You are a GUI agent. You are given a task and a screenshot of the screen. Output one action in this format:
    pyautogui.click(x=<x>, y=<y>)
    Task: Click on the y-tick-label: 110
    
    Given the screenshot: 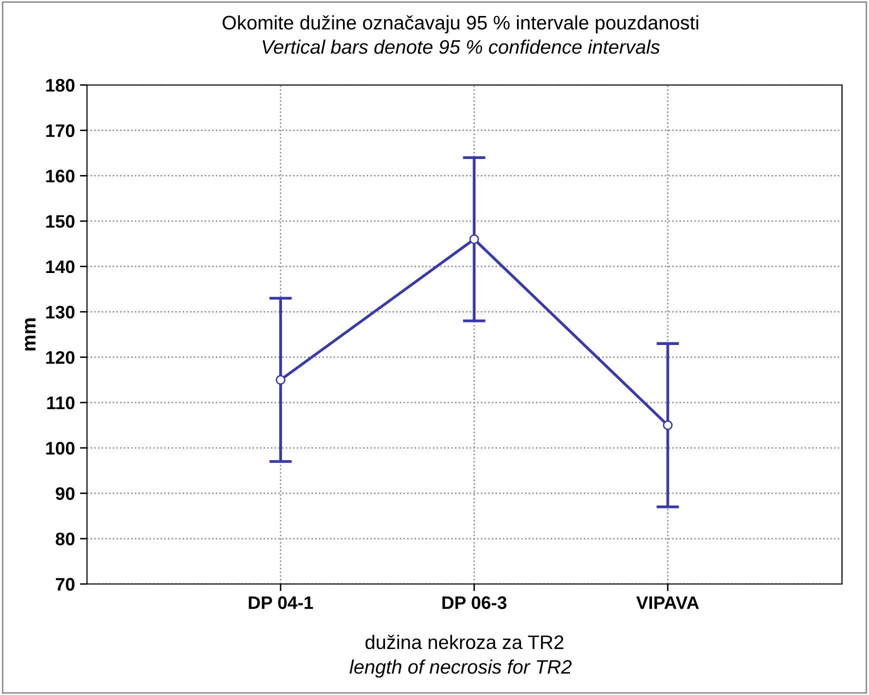 What is the action you would take?
    pyautogui.click(x=60, y=403)
    